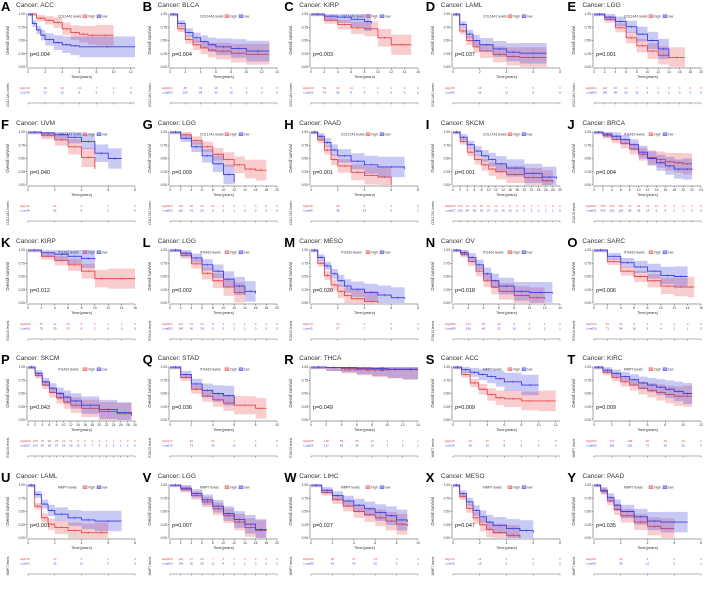  I want to click on risk-count-low: 16, so click(487, 446).